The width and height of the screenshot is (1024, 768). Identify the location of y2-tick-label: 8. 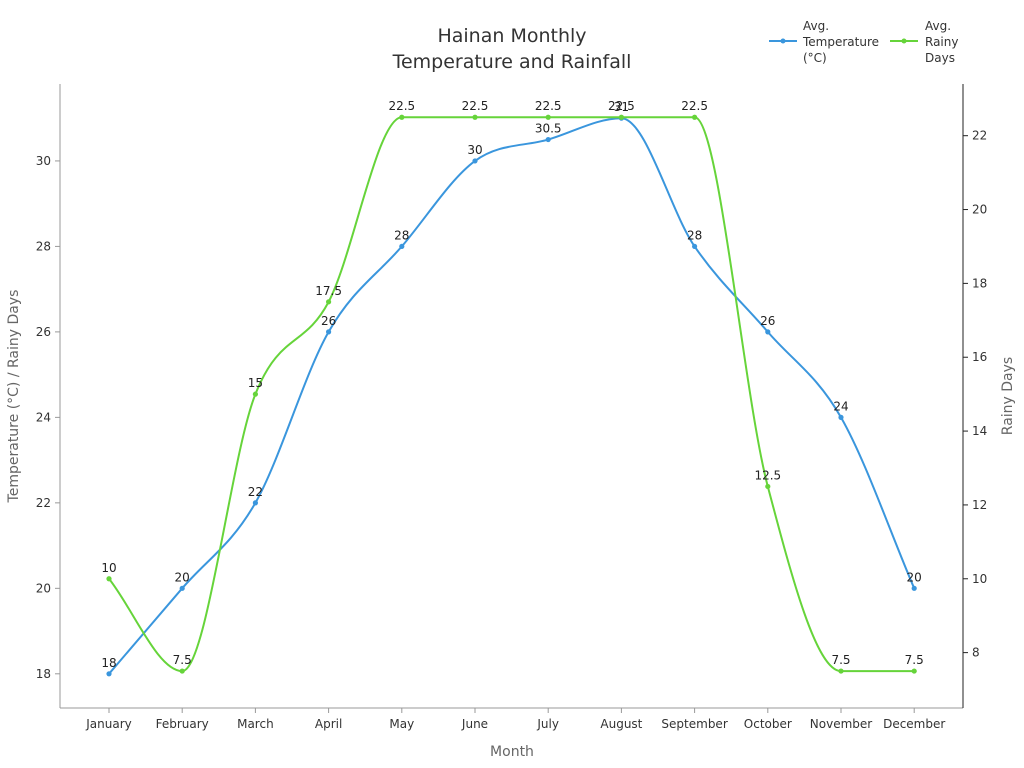
(976, 653).